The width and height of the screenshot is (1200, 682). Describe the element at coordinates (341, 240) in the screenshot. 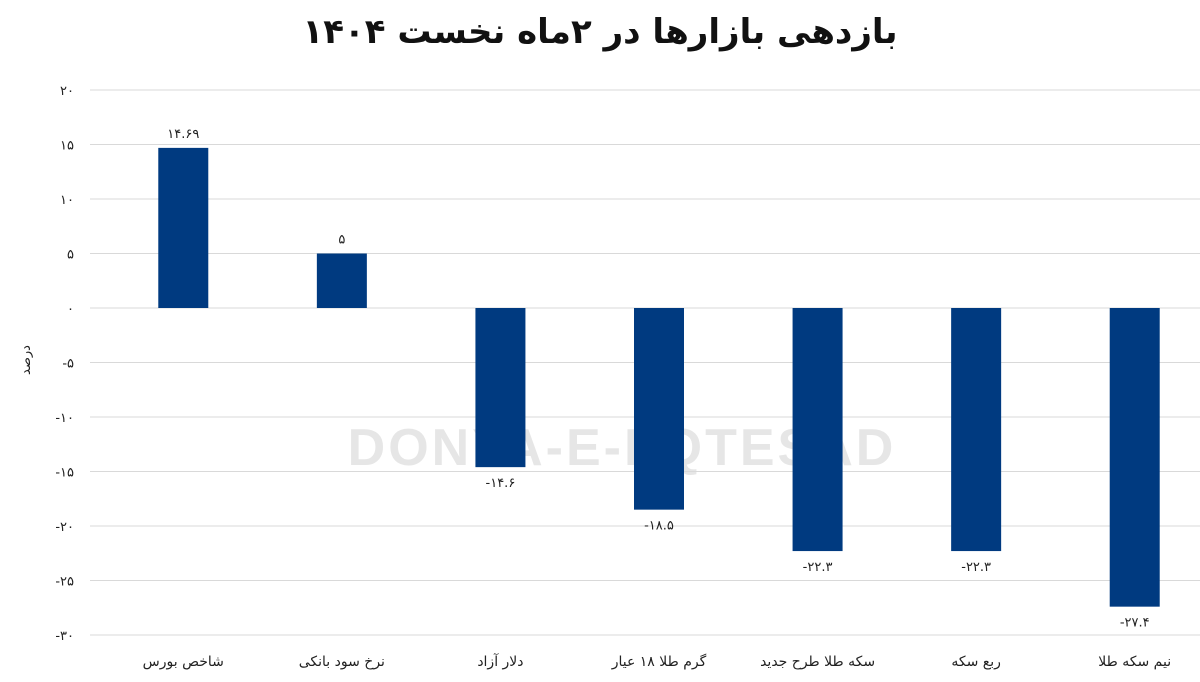

I see `bar-value-label: ۵` at that location.